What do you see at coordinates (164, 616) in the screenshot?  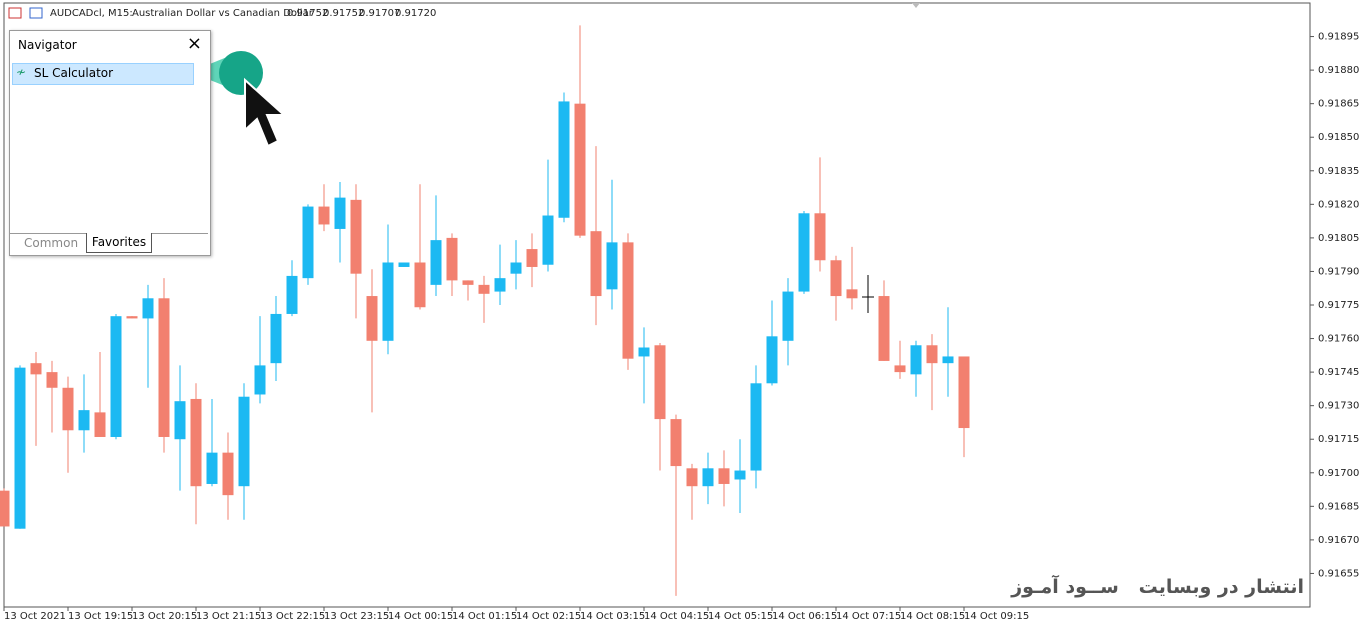 I see `x-tick-label: 13 Oct 20:15` at bounding box center [164, 616].